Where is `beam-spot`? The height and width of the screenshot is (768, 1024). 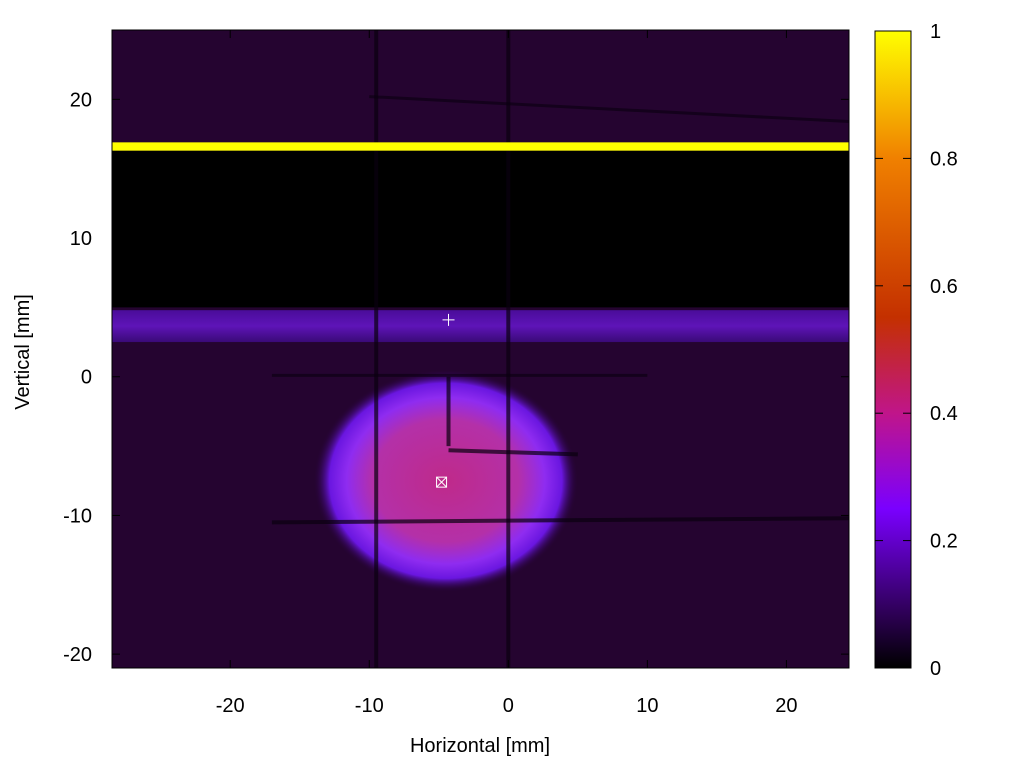
beam-spot is located at coordinates (445, 480).